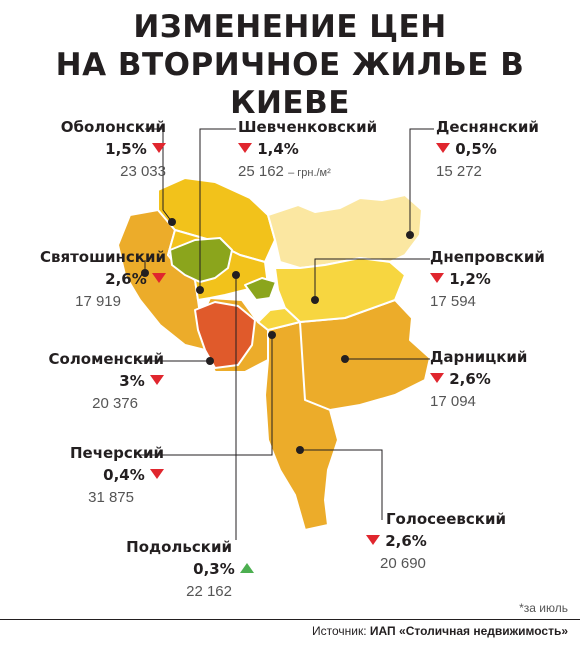 This screenshot has width=580, height=645. I want to click on leader-dot-darnitsky, so click(345, 359).